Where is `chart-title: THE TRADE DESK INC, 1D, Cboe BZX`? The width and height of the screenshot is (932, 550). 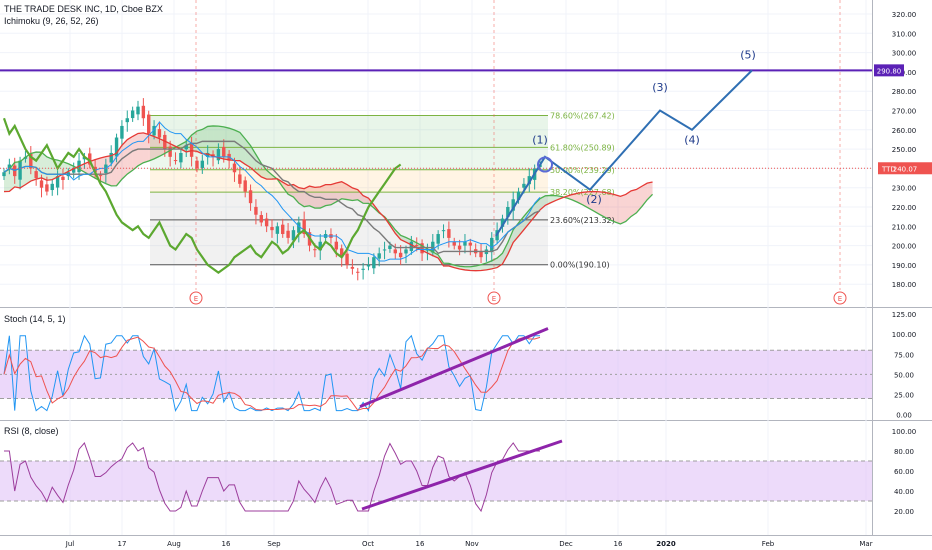
chart-title: THE TRADE DESK INC, 1D, Cboe BZX is located at coordinates (83, 9).